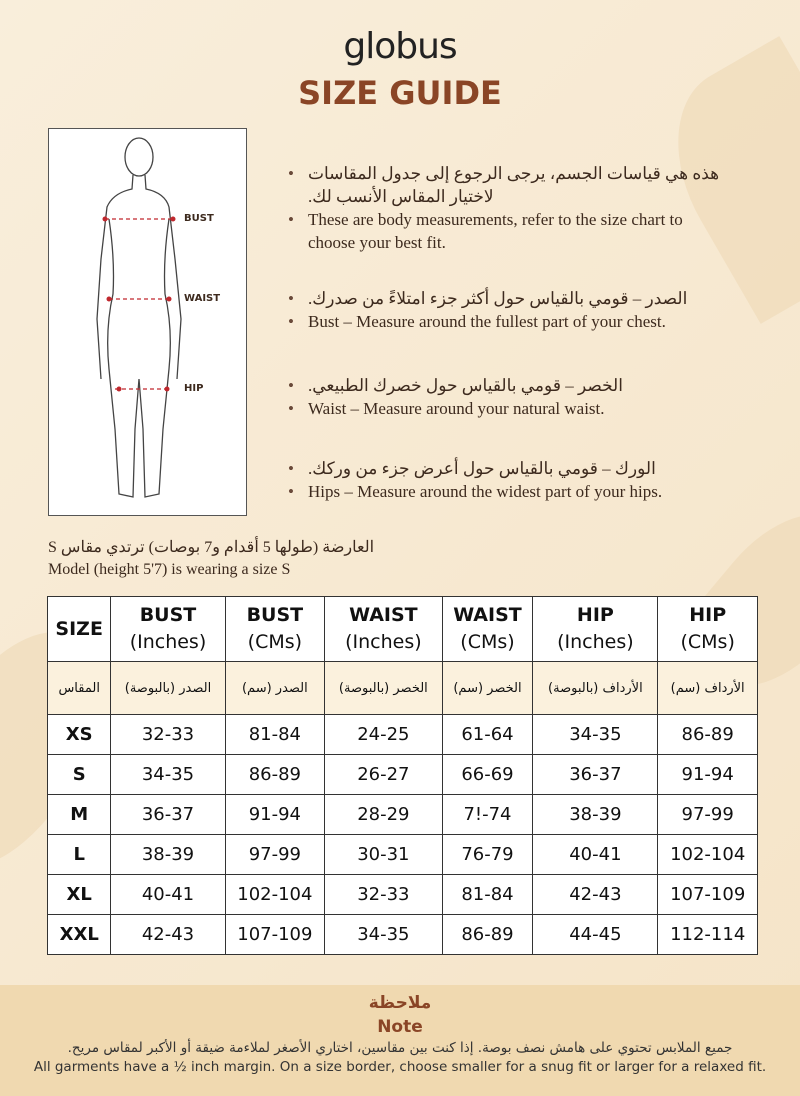 The image size is (800, 1096). What do you see at coordinates (707, 688) in the screenshot?
I see `column-header-ar: الأرداف (سم)` at bounding box center [707, 688].